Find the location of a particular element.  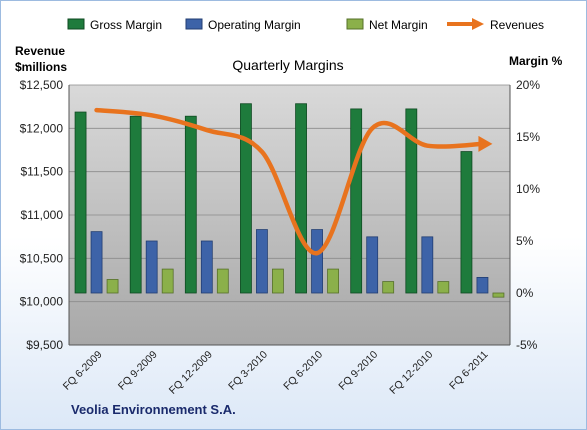

x-tick-label: FQ 12-2010 is located at coordinates (411, 373).